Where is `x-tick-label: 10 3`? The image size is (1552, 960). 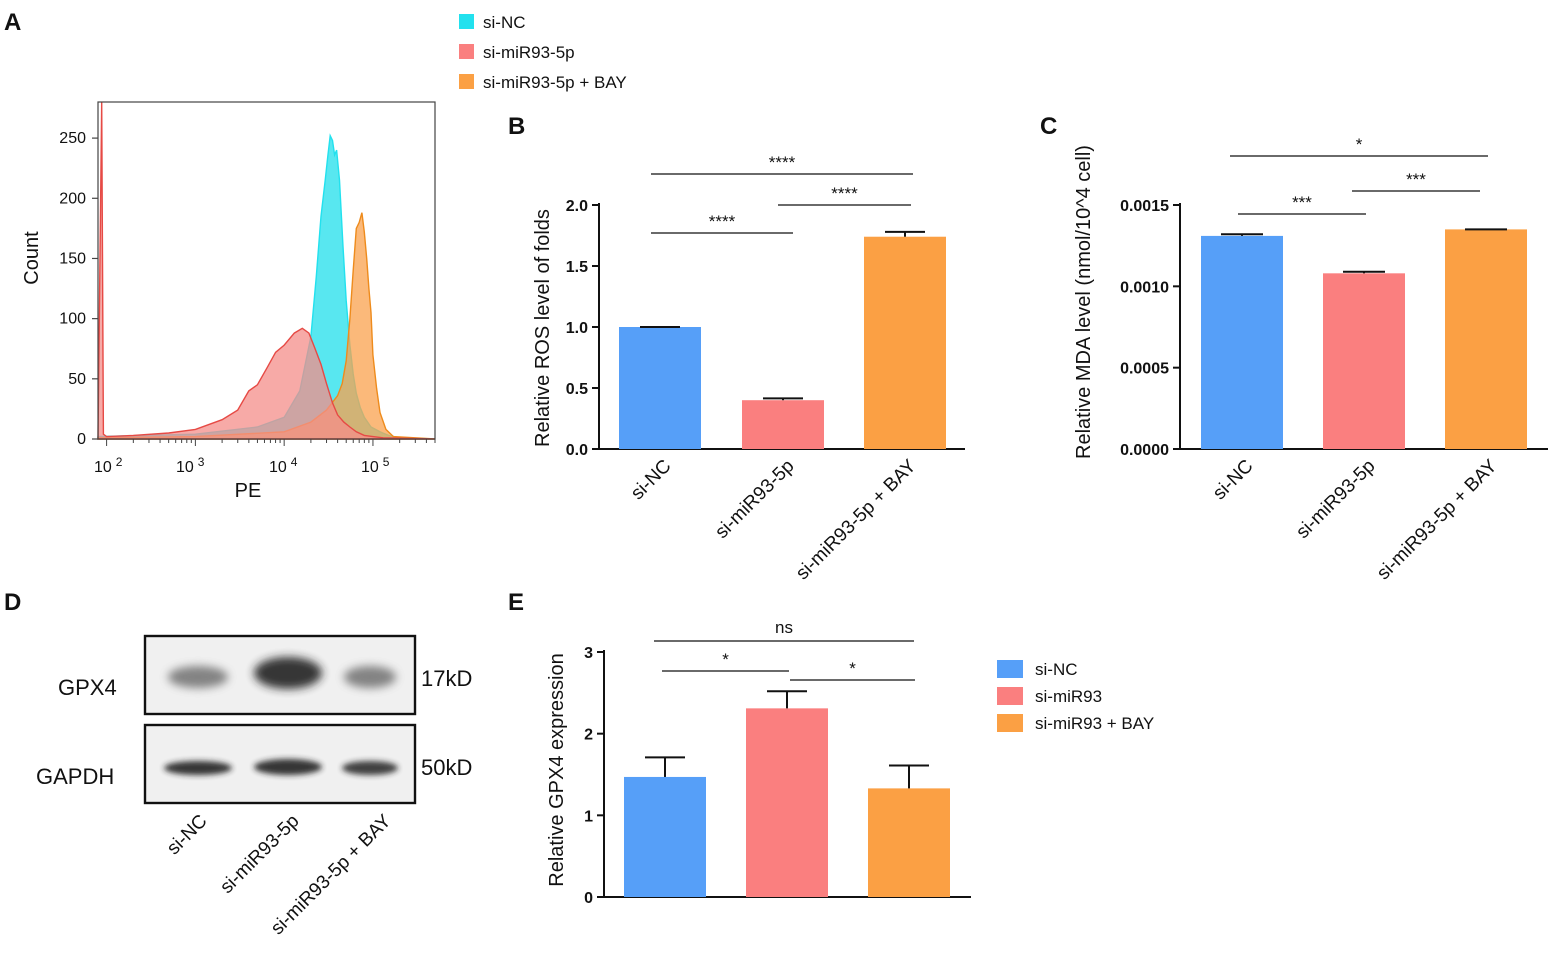 x-tick-label: 10 3 is located at coordinates (190, 465).